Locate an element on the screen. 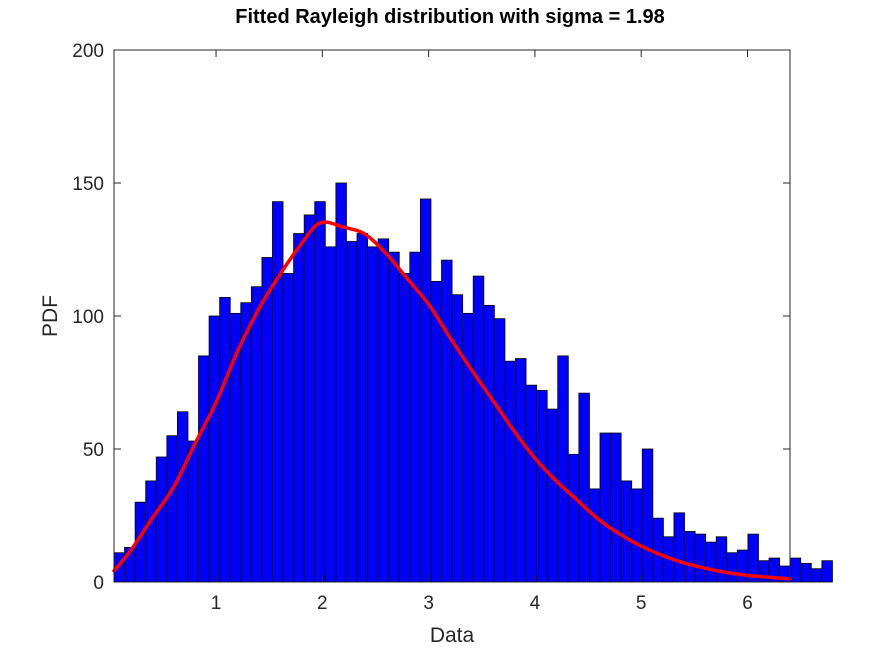 The height and width of the screenshot is (654, 872). x-tick-label: 6 is located at coordinates (747, 603).